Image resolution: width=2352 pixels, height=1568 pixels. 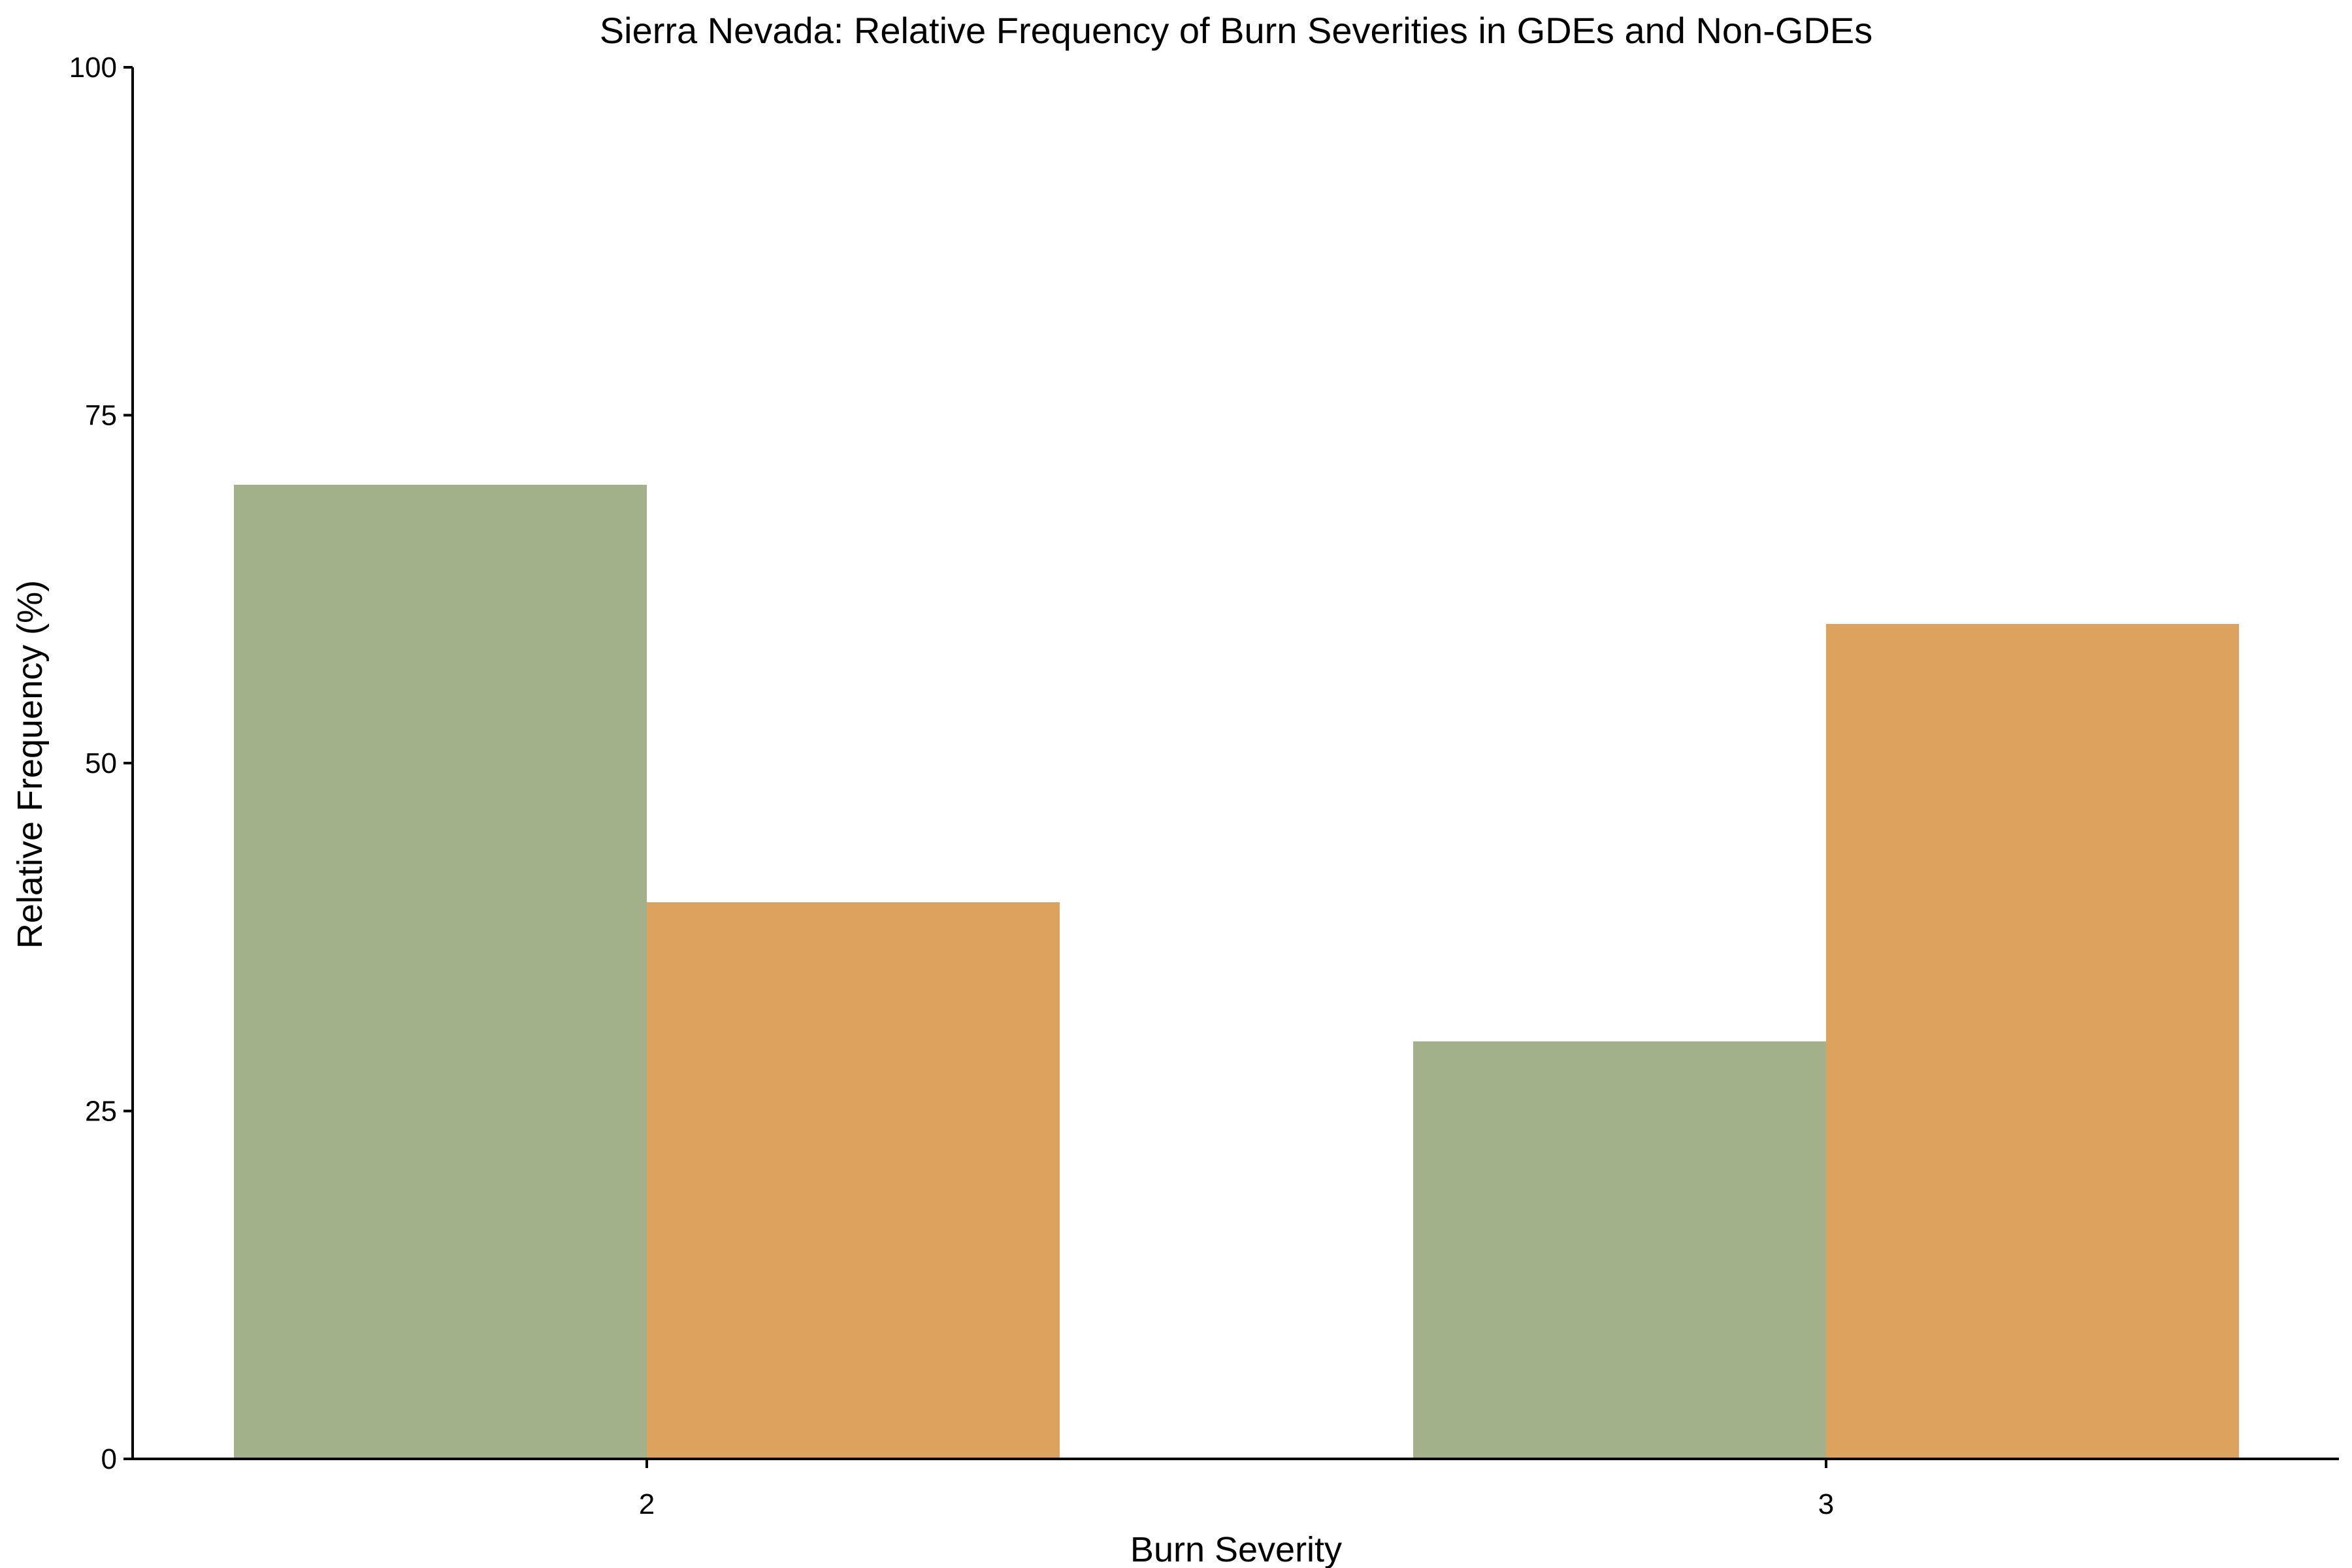 I want to click on y-axis-ticks: 0 25 50 75 100, so click(x=101, y=763).